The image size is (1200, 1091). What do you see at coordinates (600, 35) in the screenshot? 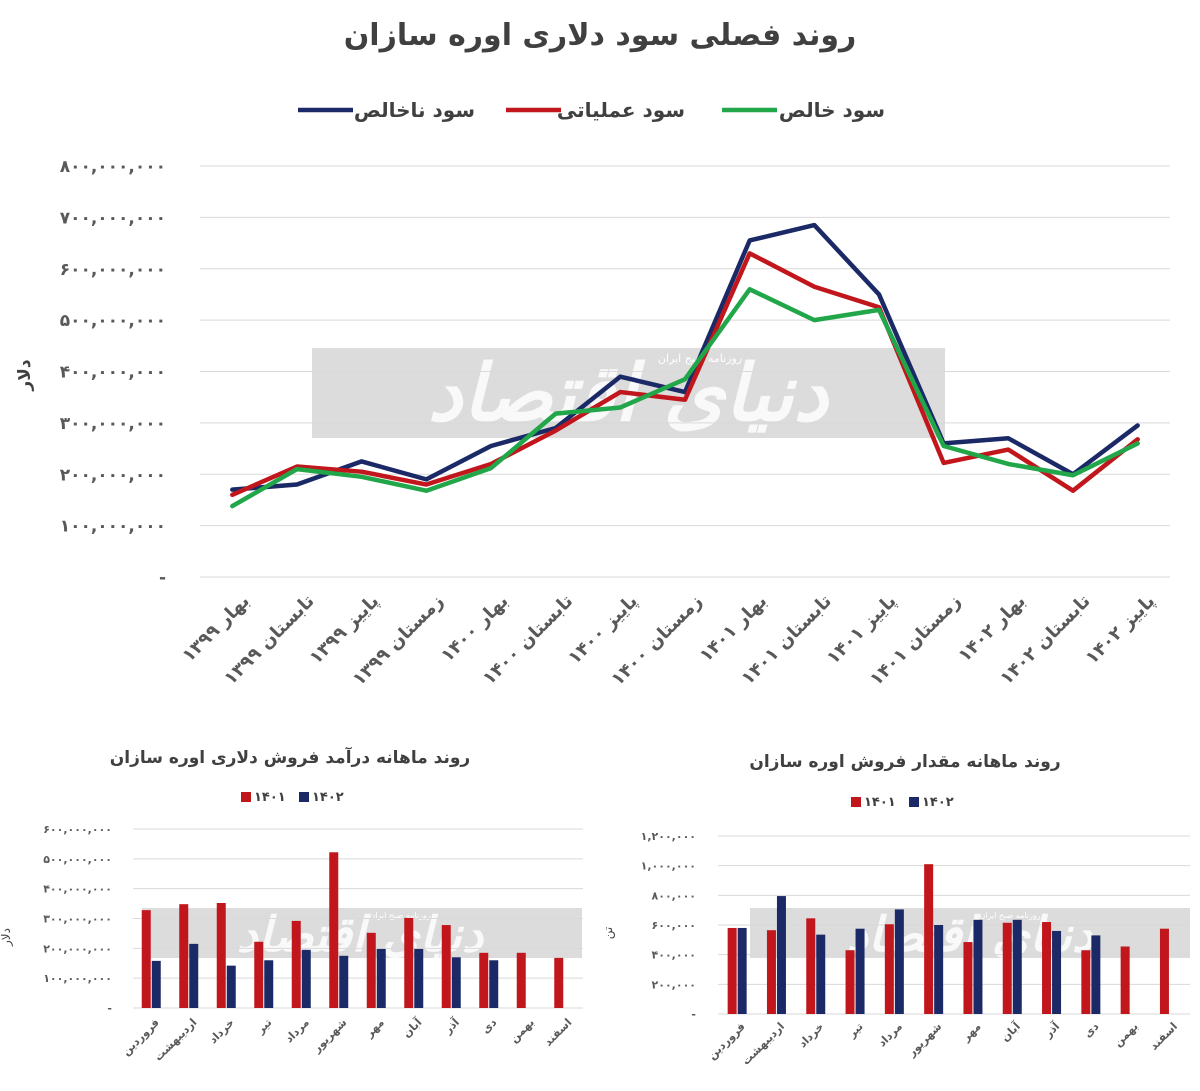
I see `chart-title: روند فصلی سود دلاری اوره سازان` at bounding box center [600, 35].